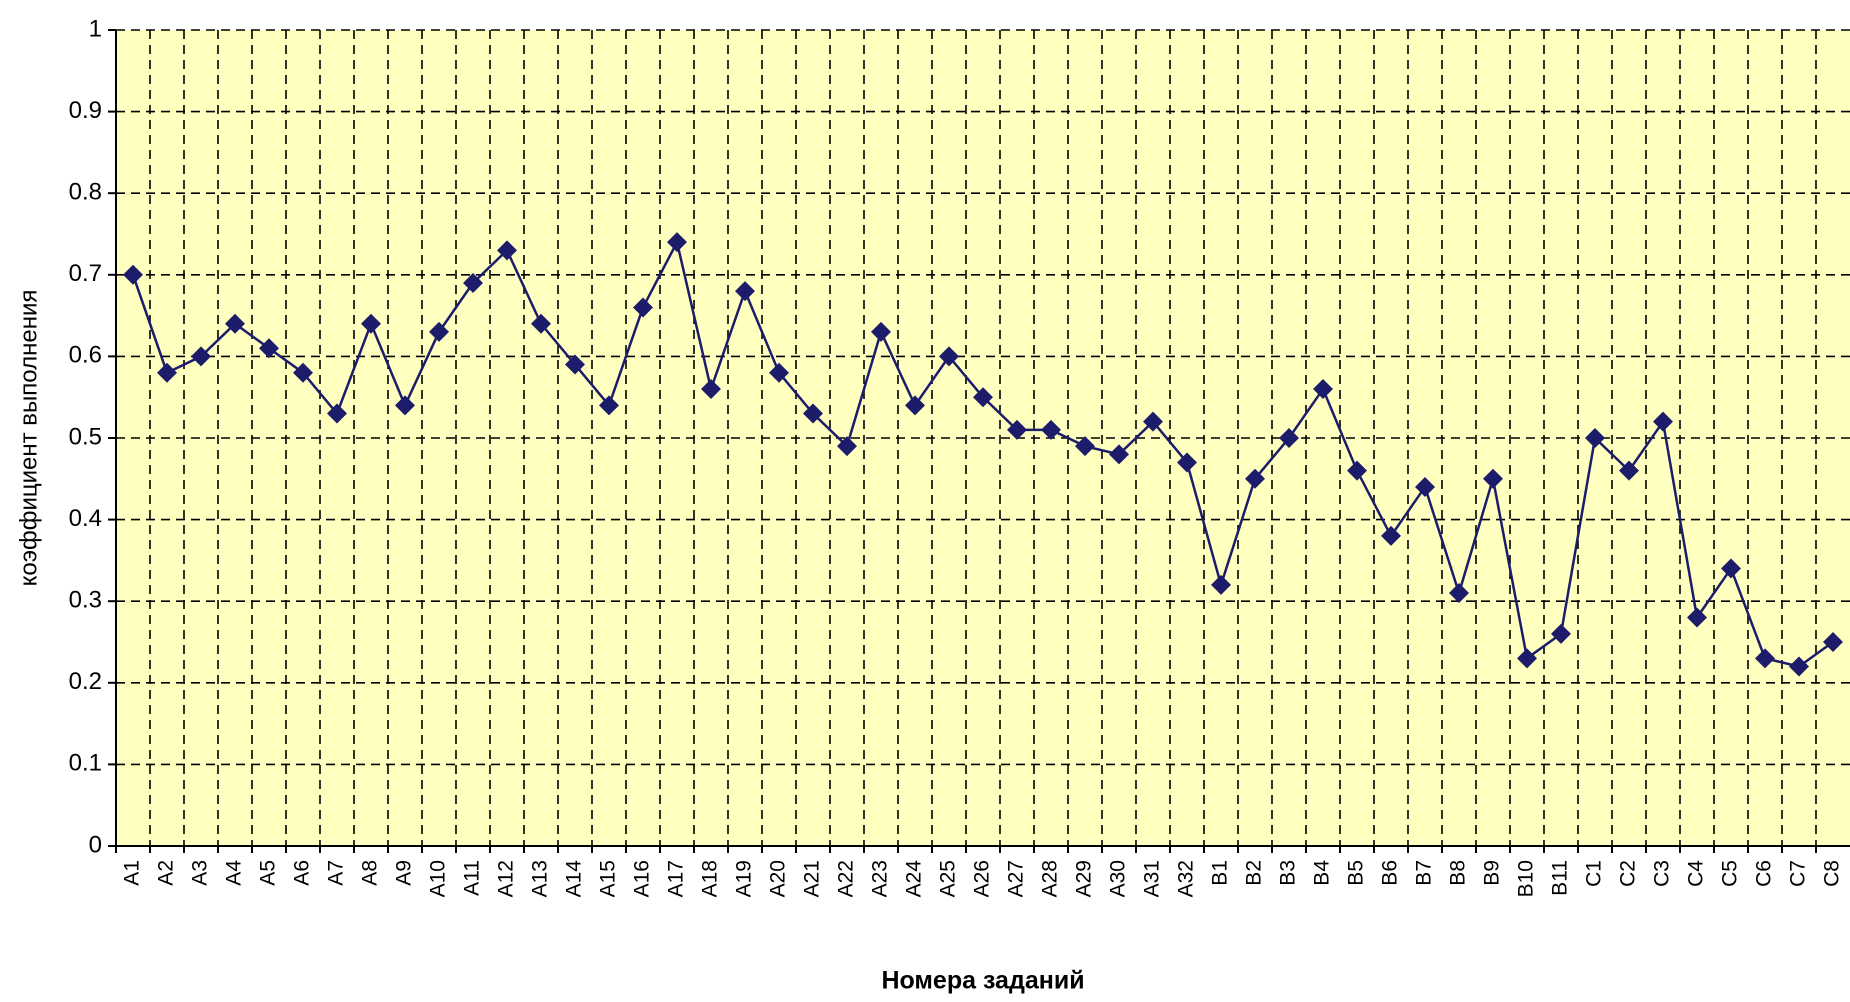 This screenshot has height=1002, width=1850. I want to click on x-tick-label: B11, so click(1560, 878).